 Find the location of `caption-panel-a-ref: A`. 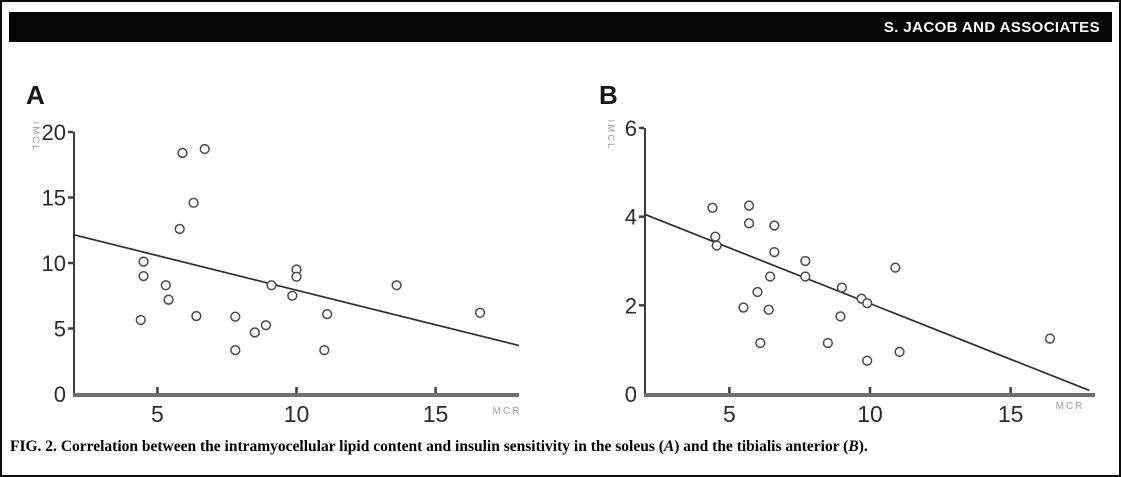

caption-panel-a-ref: A is located at coordinates (669, 446).